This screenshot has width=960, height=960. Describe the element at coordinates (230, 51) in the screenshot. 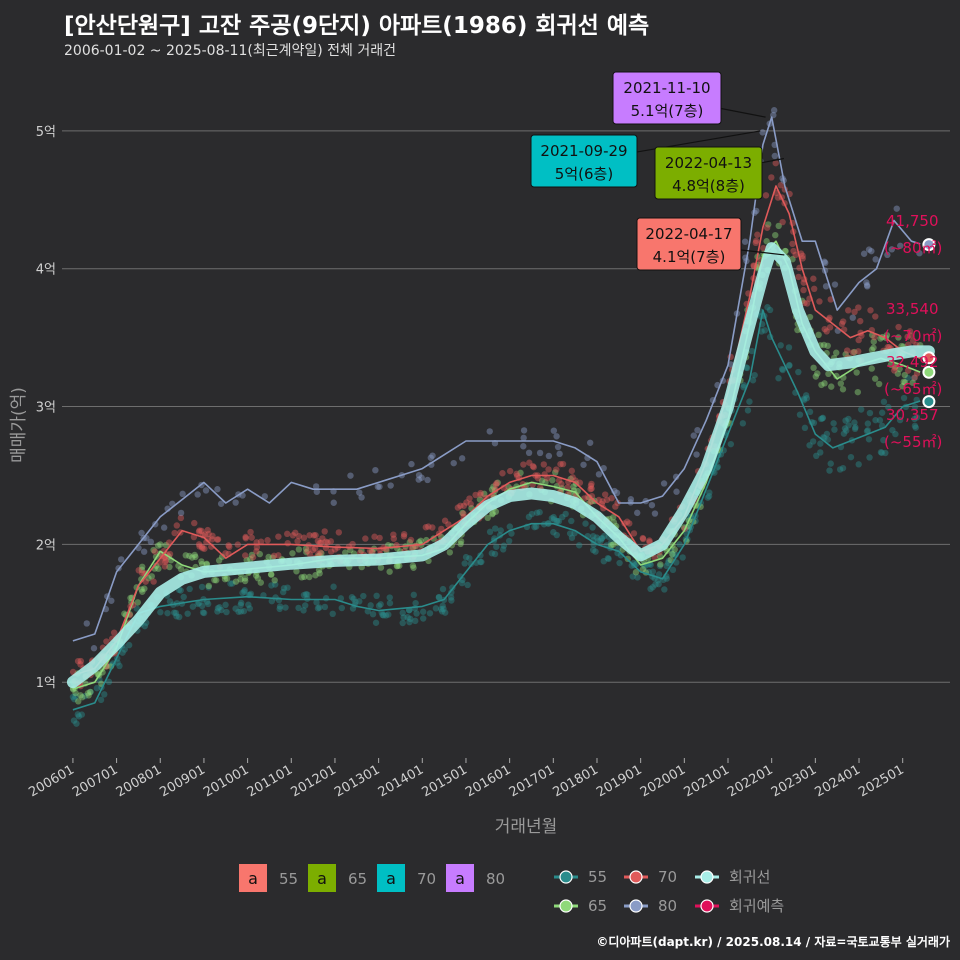

I see `chart-subtitle: 2006-01-02 ~ 2025-08-11(최근계약일) 전체 거래건` at that location.